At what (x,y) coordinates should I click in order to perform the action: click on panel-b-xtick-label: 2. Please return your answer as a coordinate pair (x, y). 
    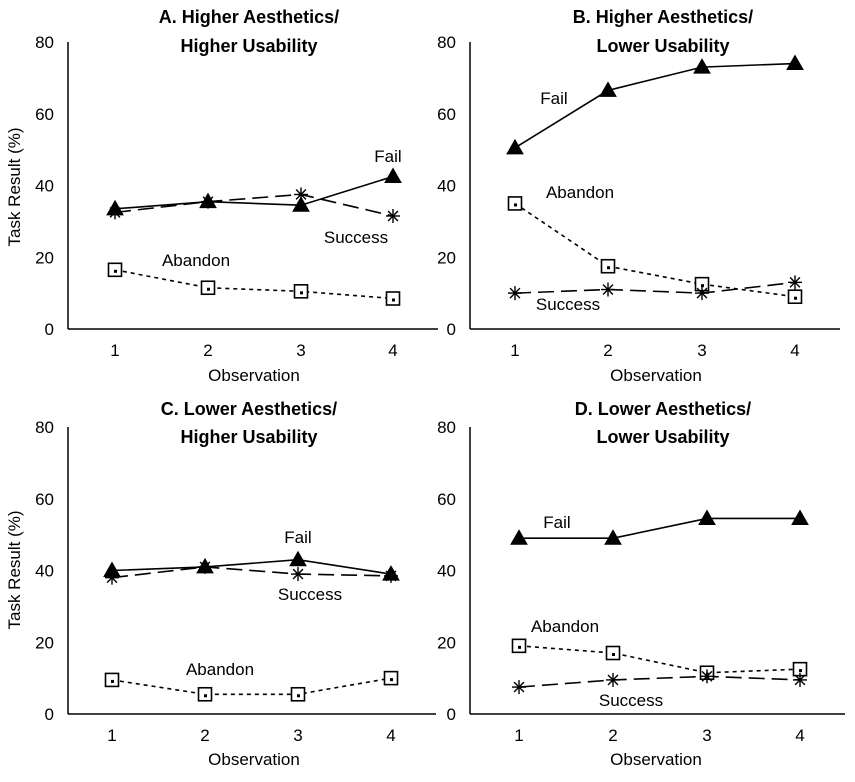
    Looking at the image, I should click on (607, 350).